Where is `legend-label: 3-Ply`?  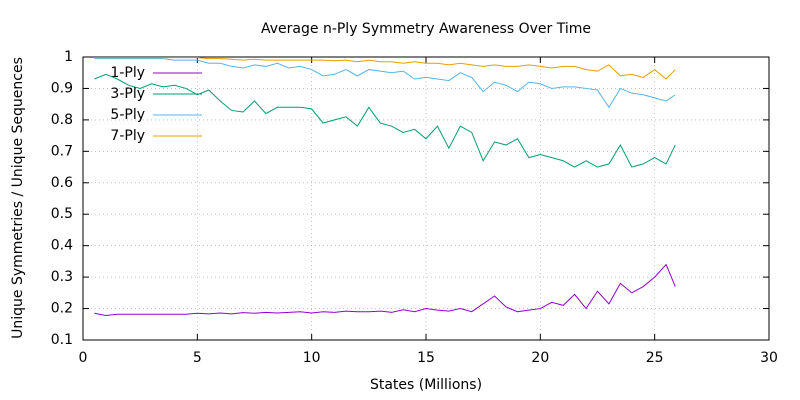 legend-label: 3-Ply is located at coordinates (127, 94).